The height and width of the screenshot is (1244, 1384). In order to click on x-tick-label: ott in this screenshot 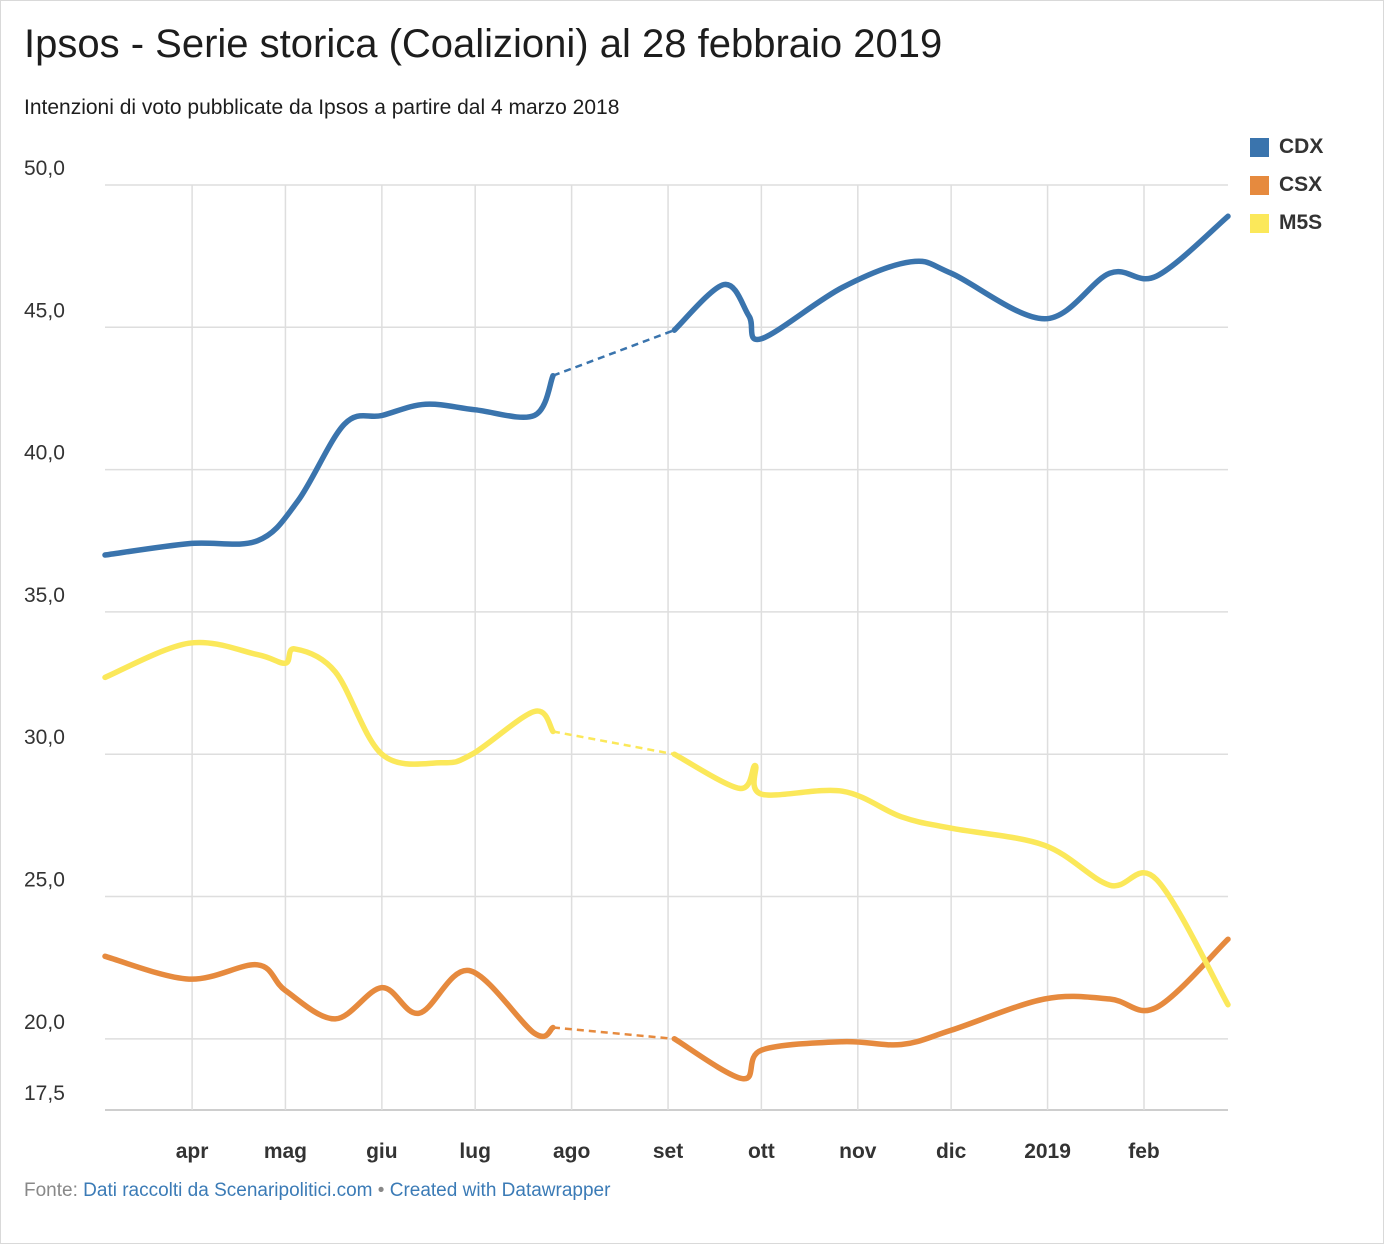, I will do `click(761, 1151)`.